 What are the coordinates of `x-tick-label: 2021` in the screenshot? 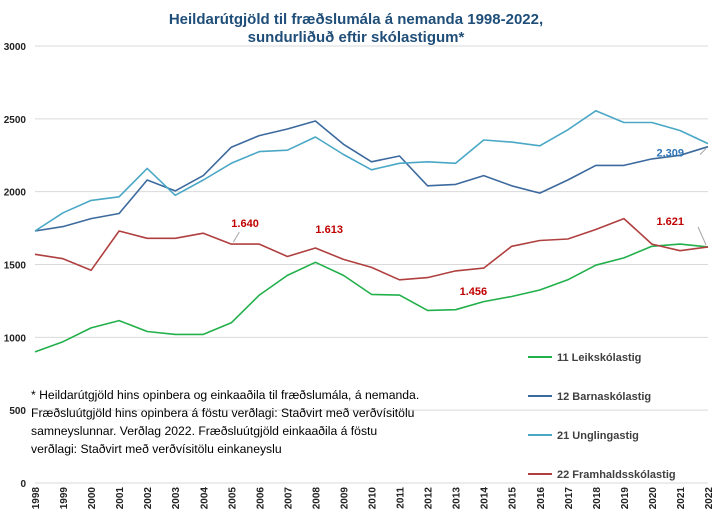 It's located at (681, 498).